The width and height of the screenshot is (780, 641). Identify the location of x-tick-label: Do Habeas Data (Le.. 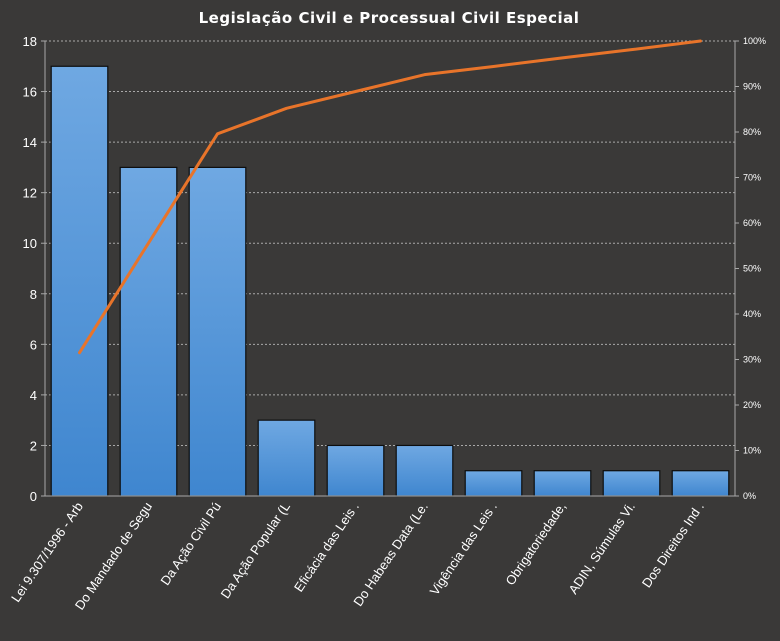
(390, 554).